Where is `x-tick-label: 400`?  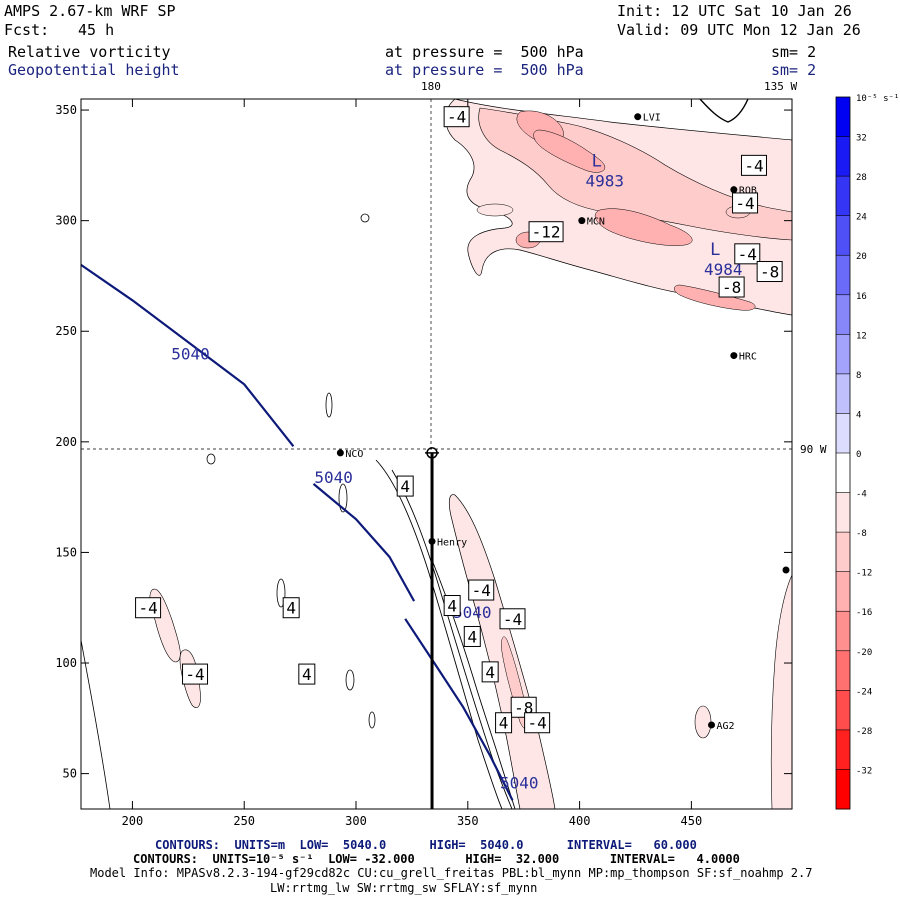 x-tick-label: 400 is located at coordinates (580, 821).